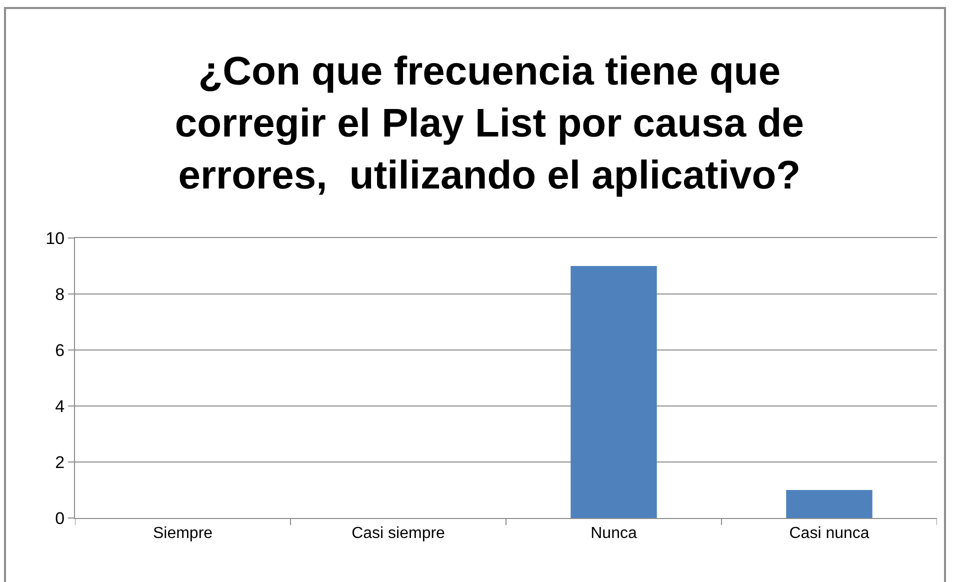 The height and width of the screenshot is (582, 954). What do you see at coordinates (399, 533) in the screenshot?
I see `x-tick-label: Casi siempre` at bounding box center [399, 533].